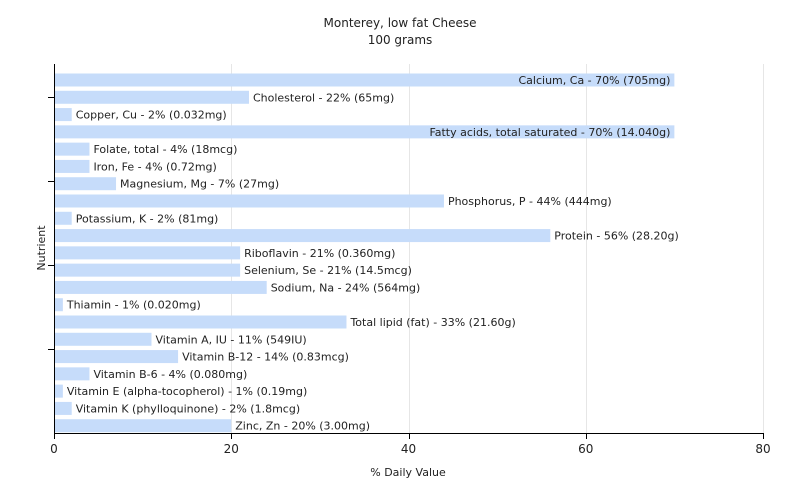 Image resolution: width=800 pixels, height=500 pixels. I want to click on bar-label: Thiamin - 1% (0.020mg), so click(133, 305).